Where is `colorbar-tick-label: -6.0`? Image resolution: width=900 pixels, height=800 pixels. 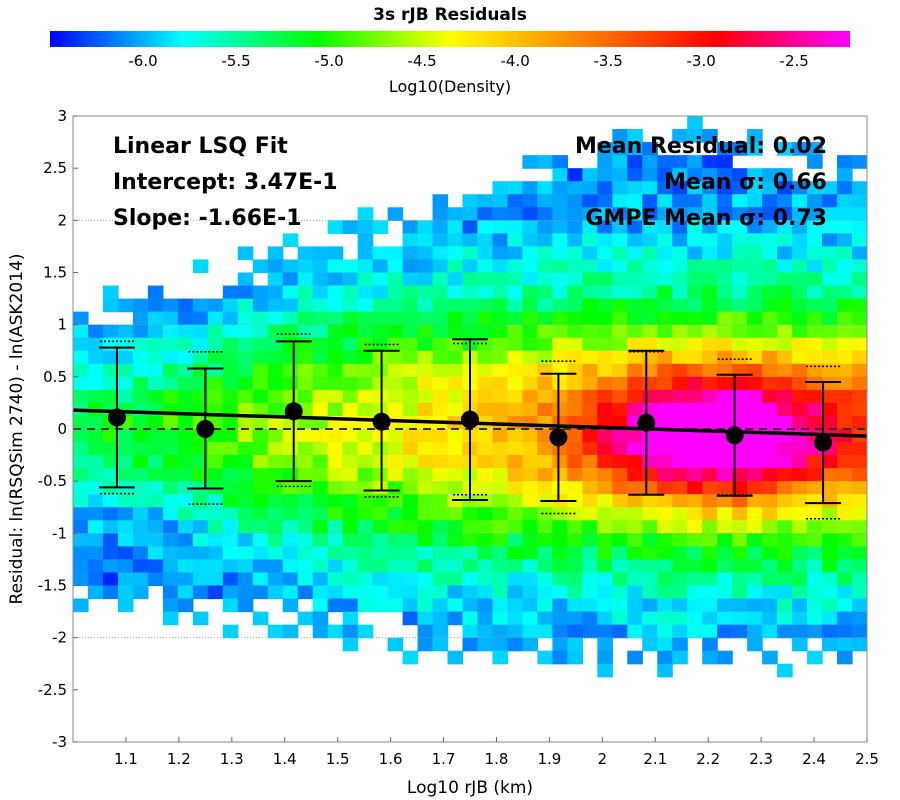
colorbar-tick-label: -6.0 is located at coordinates (142, 61).